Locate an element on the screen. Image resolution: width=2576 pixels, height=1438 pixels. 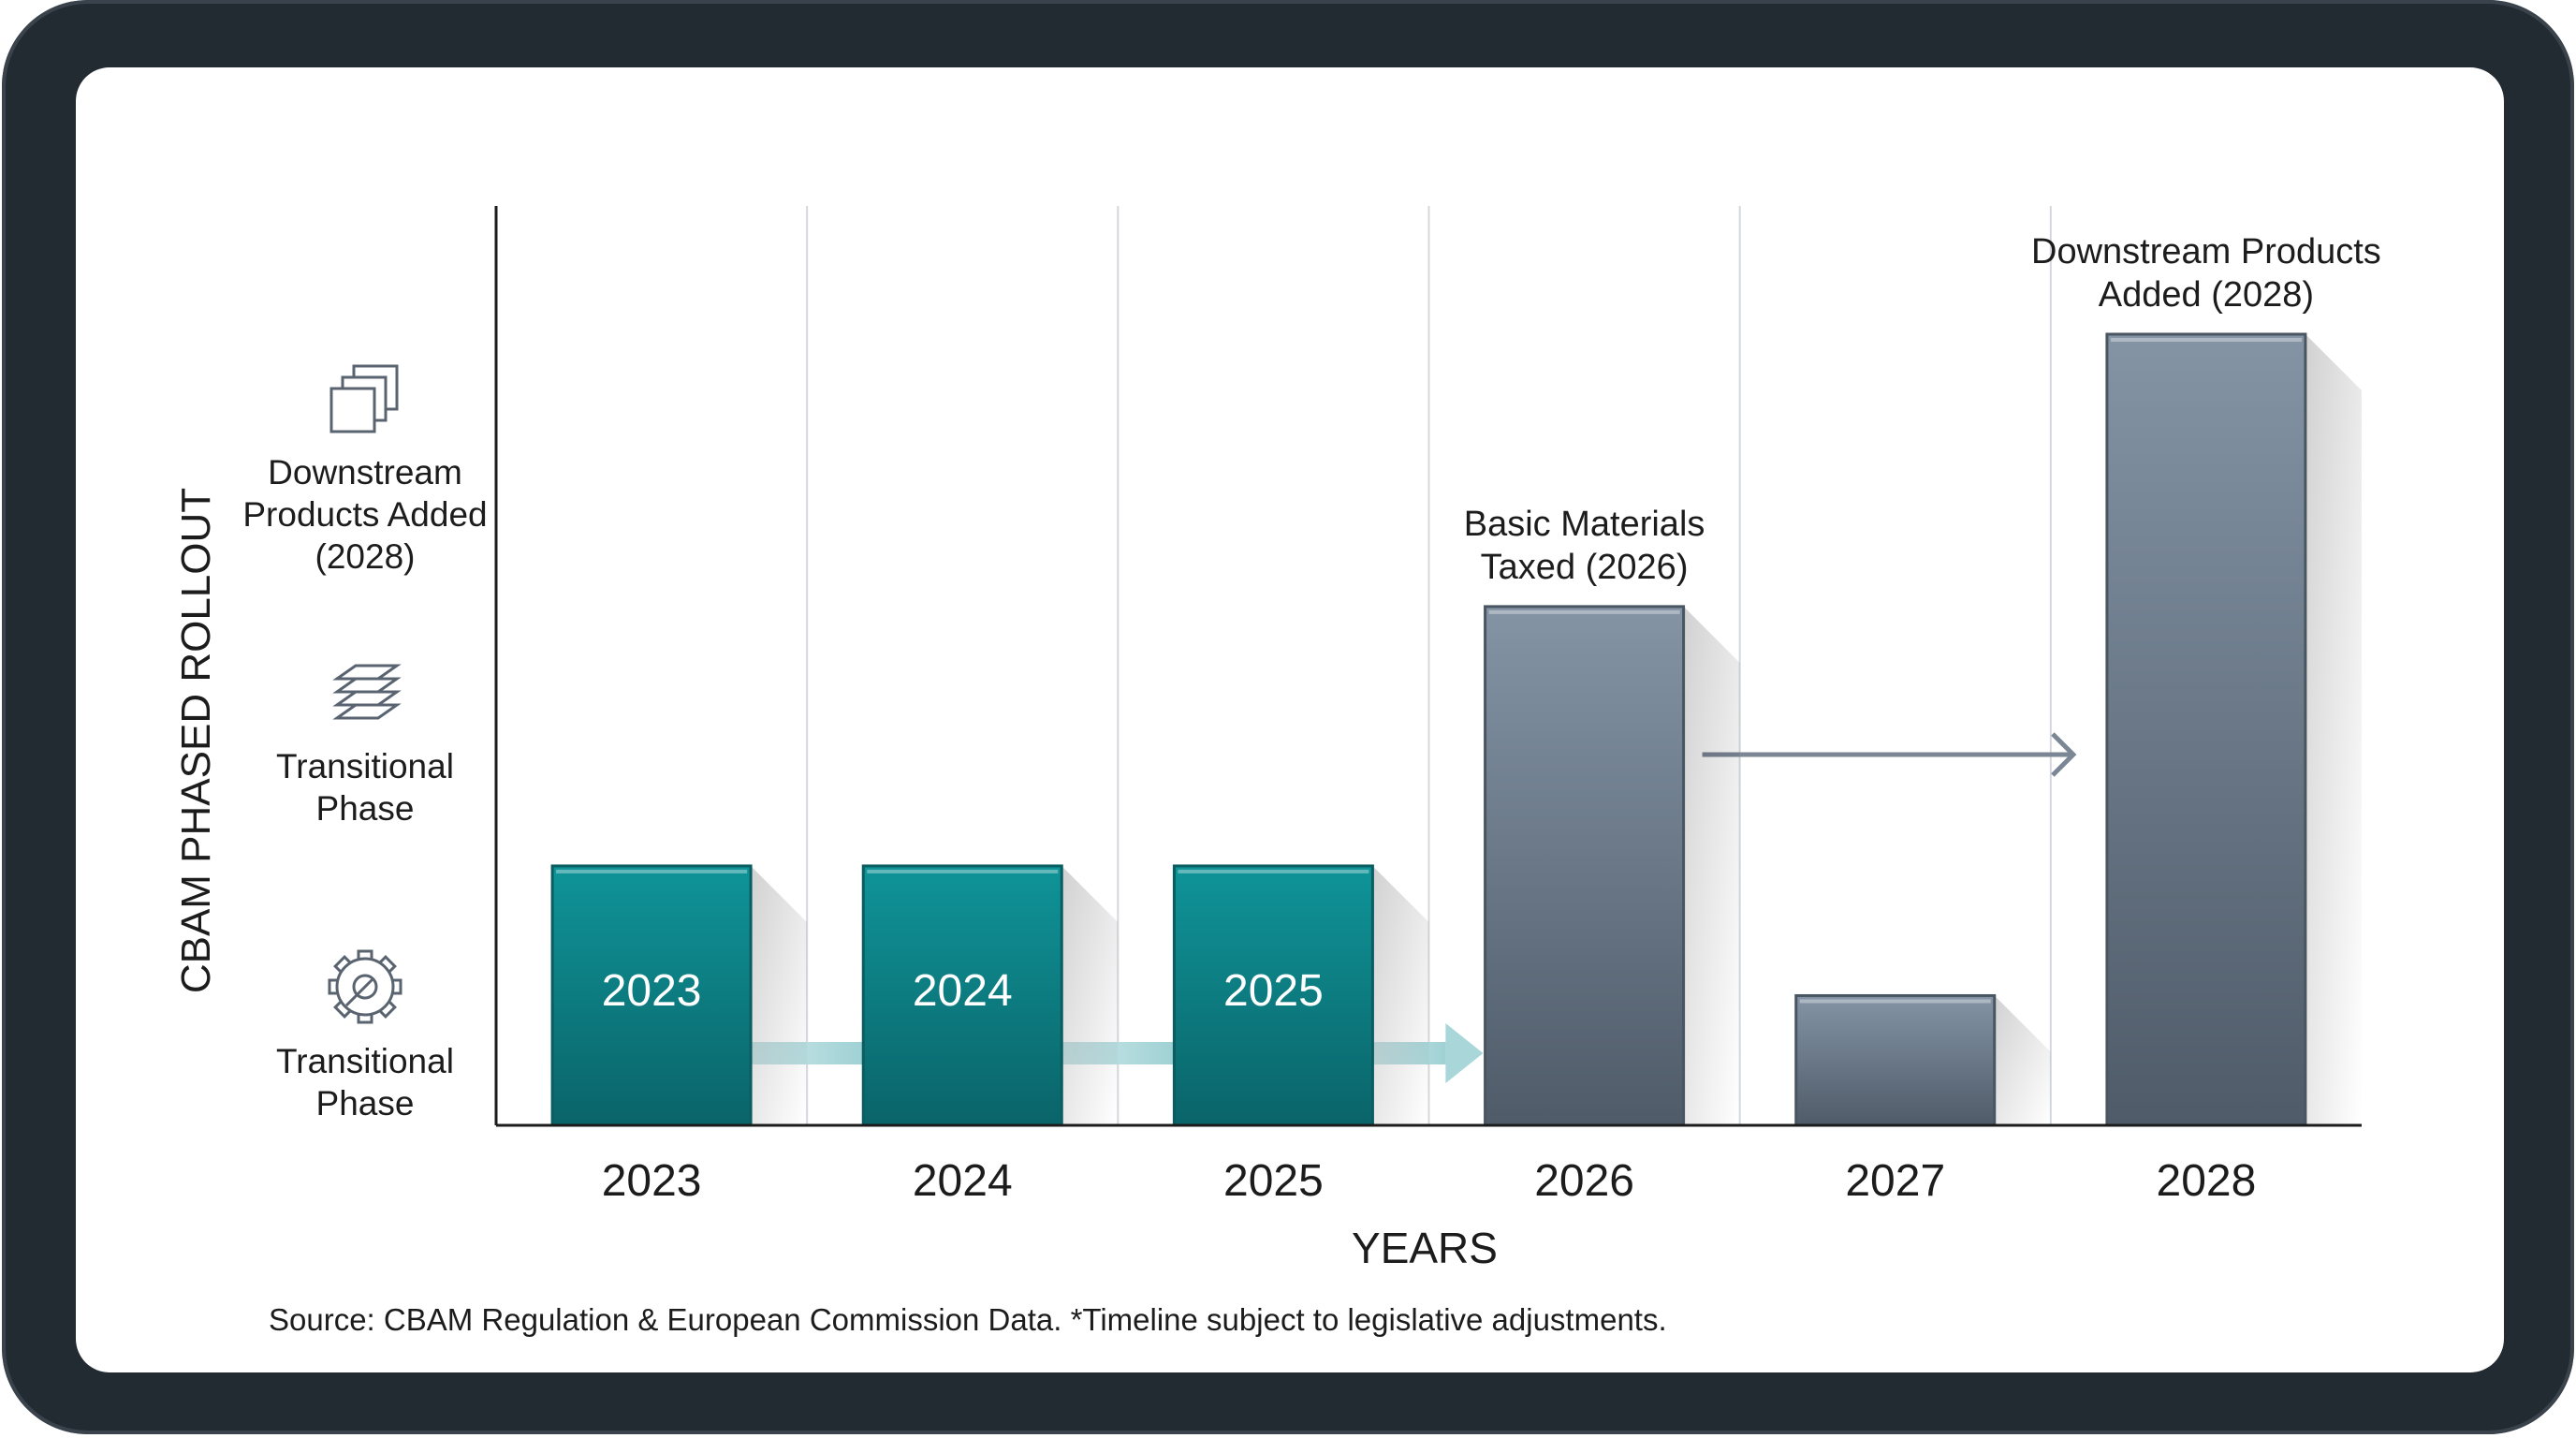
y-level-label: (2028) is located at coordinates (365, 556).